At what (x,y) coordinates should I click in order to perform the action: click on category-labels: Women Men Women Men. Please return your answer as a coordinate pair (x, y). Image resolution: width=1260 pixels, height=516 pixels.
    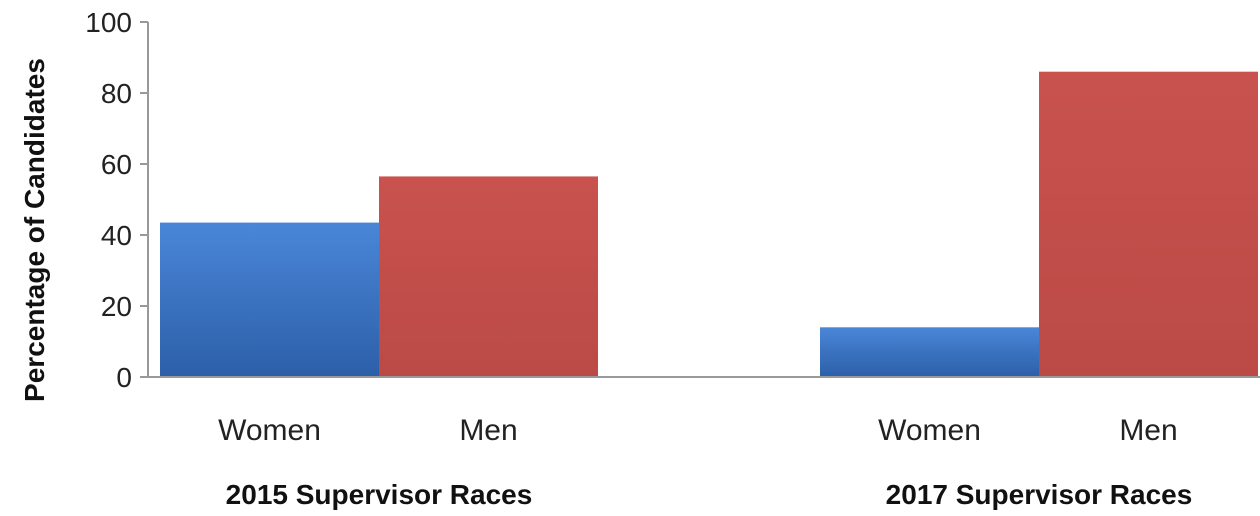
    Looking at the image, I should click on (698, 430).